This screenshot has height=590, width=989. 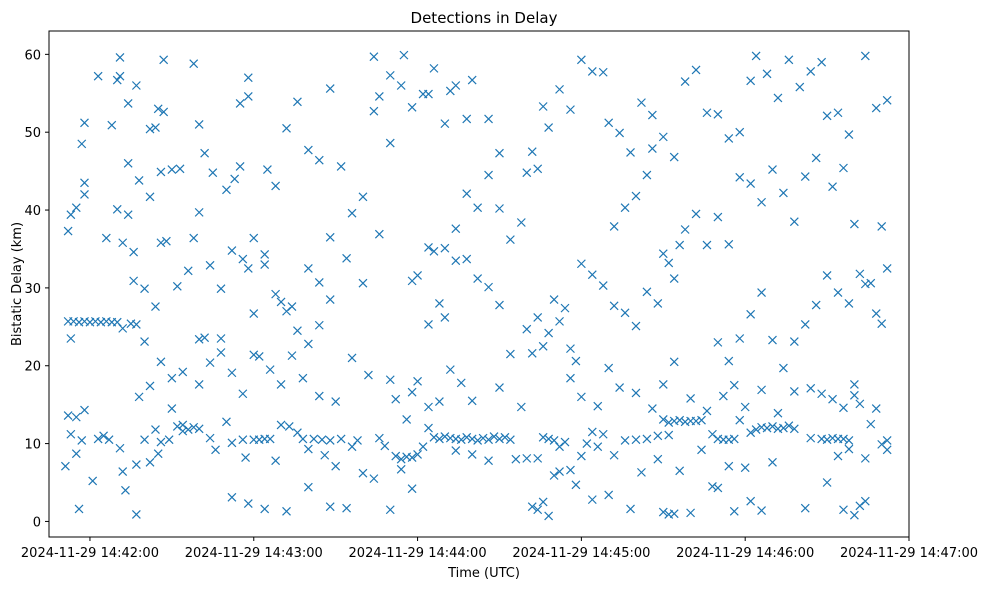 What do you see at coordinates (32, 445) in the screenshot?
I see `y-tick-label: 10` at bounding box center [32, 445].